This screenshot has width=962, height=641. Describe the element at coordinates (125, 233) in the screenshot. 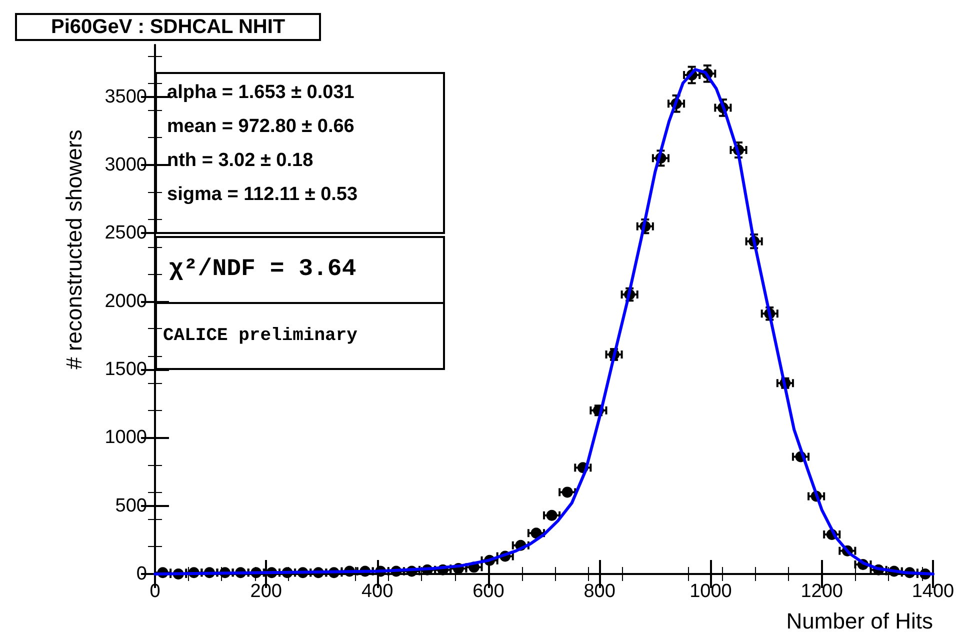

I see `y-tick-label: 2500` at that location.